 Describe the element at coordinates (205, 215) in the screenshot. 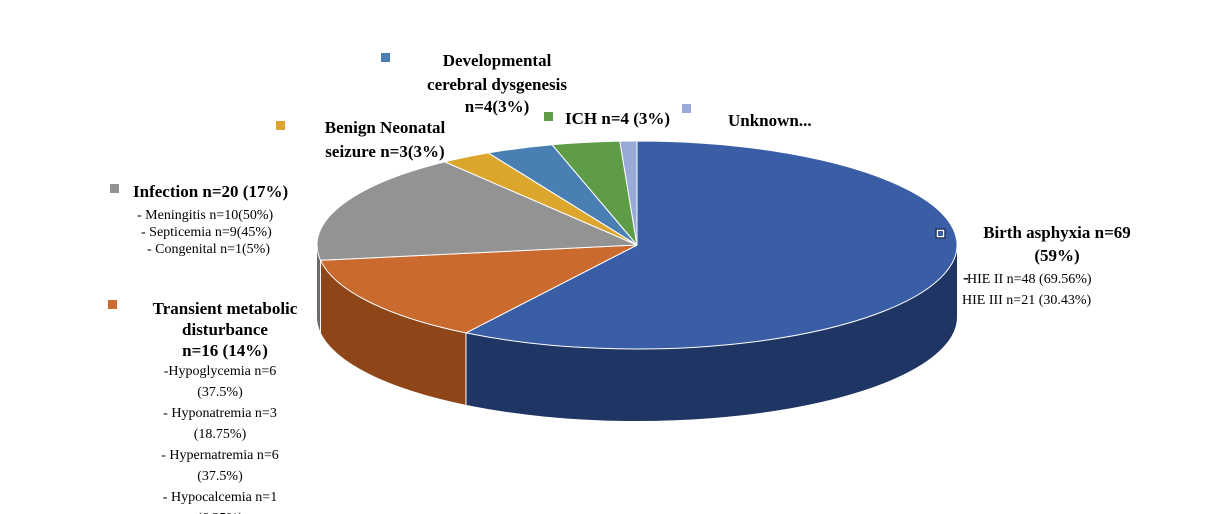

I see `detail-label-infection-0: - Meningitis n=10(50%)` at that location.